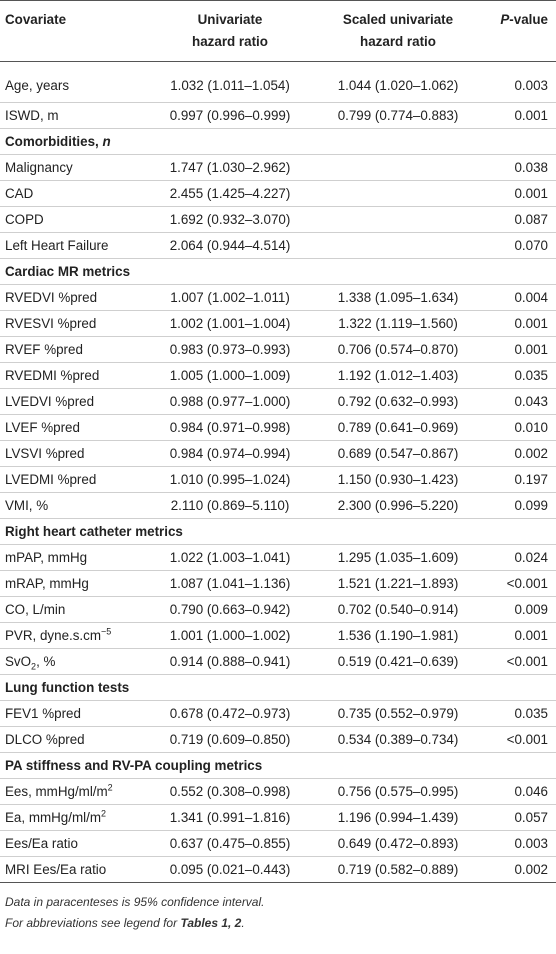 This screenshot has height=954, width=556. I want to click on cell-p-value: 0.087, so click(520, 219).